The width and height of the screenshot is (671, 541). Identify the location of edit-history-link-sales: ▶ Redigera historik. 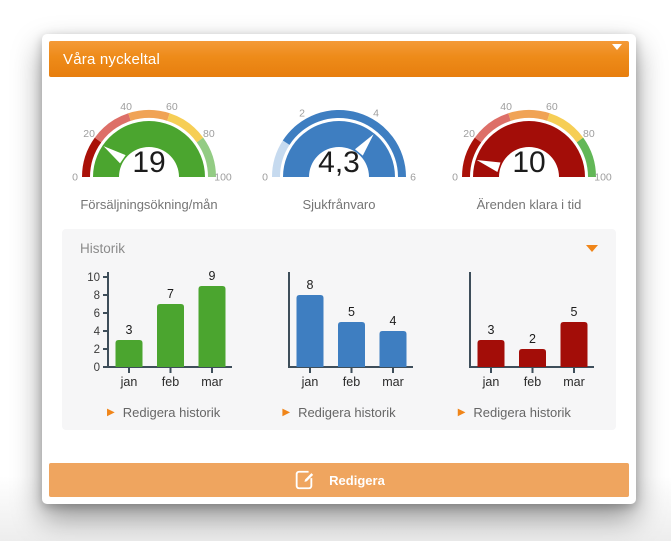
(163, 412).